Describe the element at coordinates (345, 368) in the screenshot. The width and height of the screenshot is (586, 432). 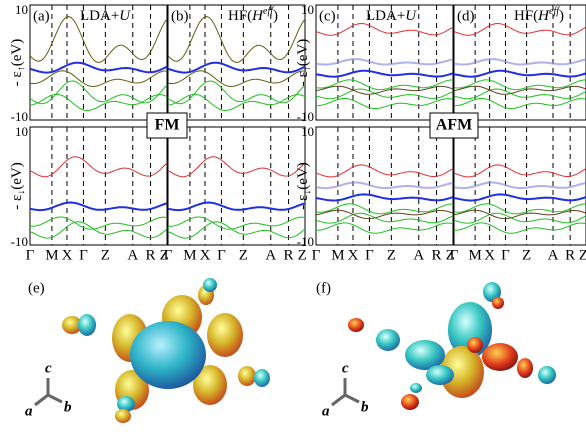
I see `axis-label: c` at that location.